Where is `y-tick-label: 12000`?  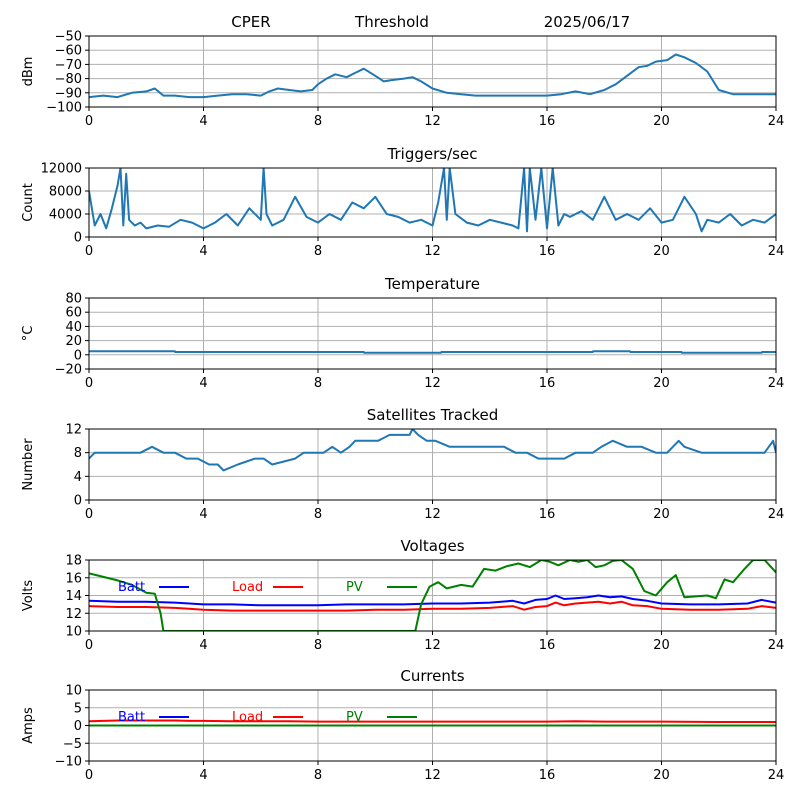 y-tick-label: 12000 is located at coordinates (61, 169).